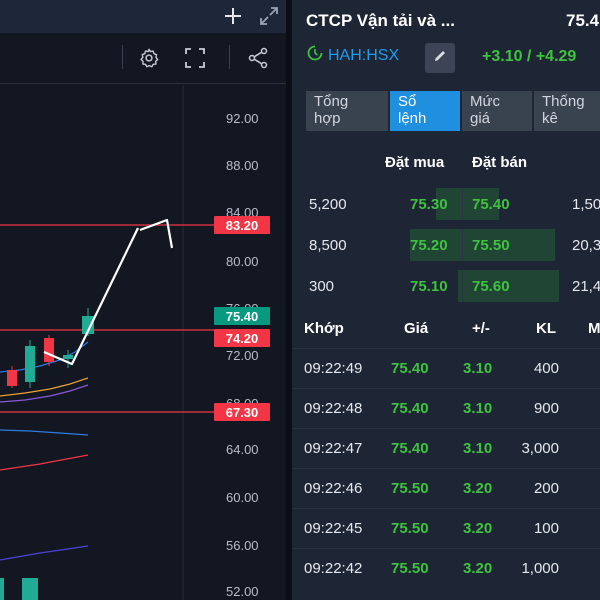 The image size is (600, 600). Describe the element at coordinates (478, 488) in the screenshot. I see `trade-change: 3.20` at that location.